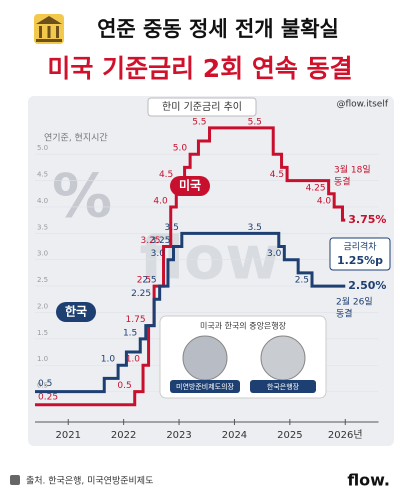 The image size is (400, 500). Describe the element at coordinates (89, 481) in the screenshot. I see `footer-source: 출처. 한국은행, 미국연방준비제도` at that location.